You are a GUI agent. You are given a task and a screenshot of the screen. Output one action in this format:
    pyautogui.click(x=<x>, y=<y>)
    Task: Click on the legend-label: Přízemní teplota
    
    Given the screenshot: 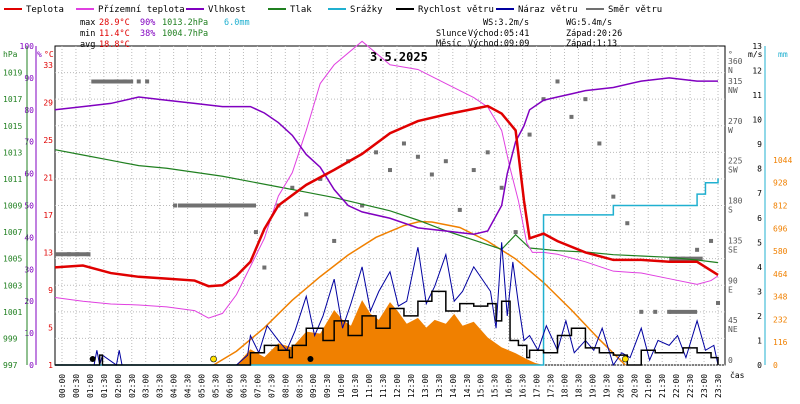 What is the action you would take?
    pyautogui.click(x=141, y=10)
    